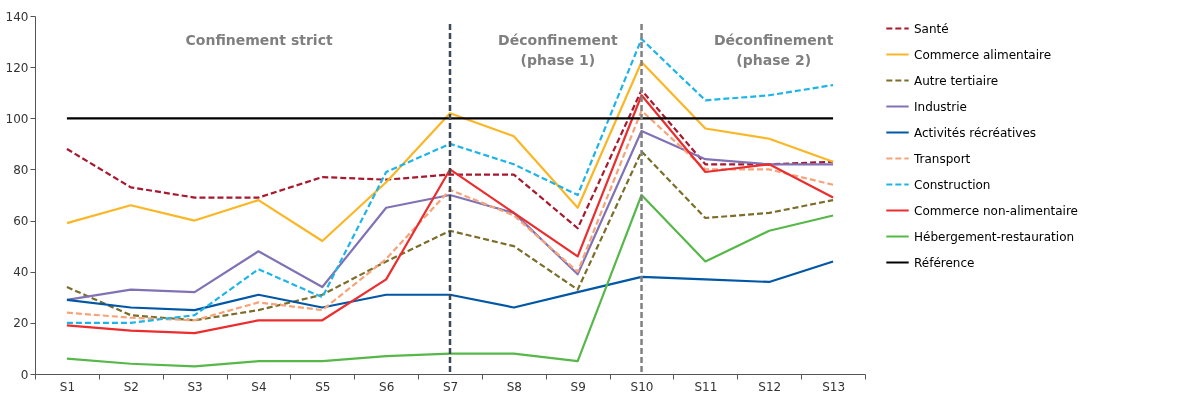  I want to click on x-tick-label: S1, so click(67, 386).